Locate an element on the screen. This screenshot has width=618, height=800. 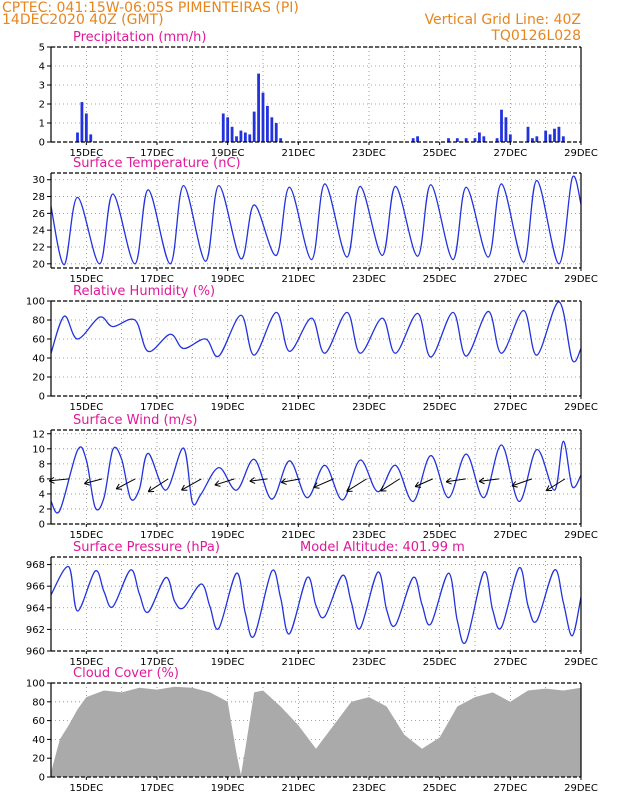
y-tick-label: 20 is located at coordinates (38, 264).